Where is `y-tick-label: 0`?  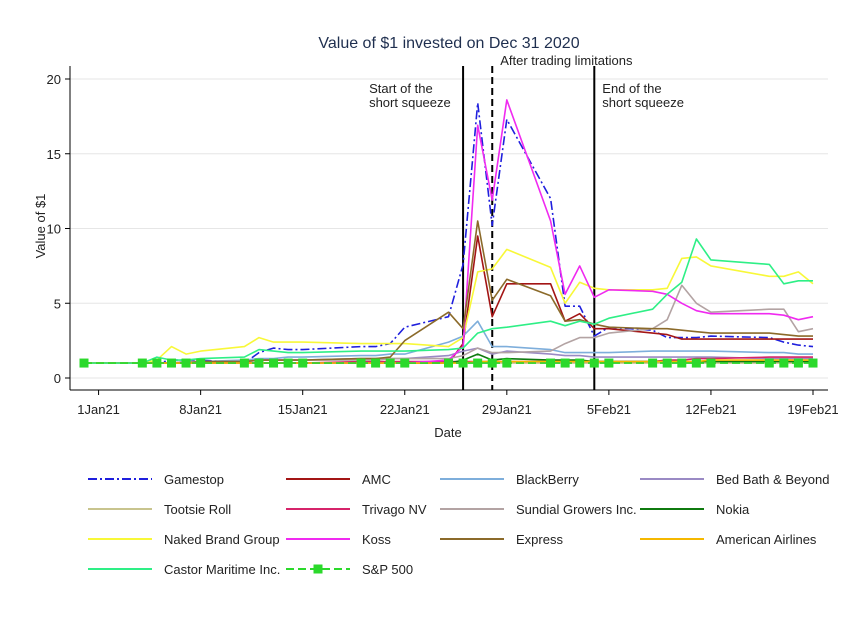 y-tick-label: 0 is located at coordinates (57, 378).